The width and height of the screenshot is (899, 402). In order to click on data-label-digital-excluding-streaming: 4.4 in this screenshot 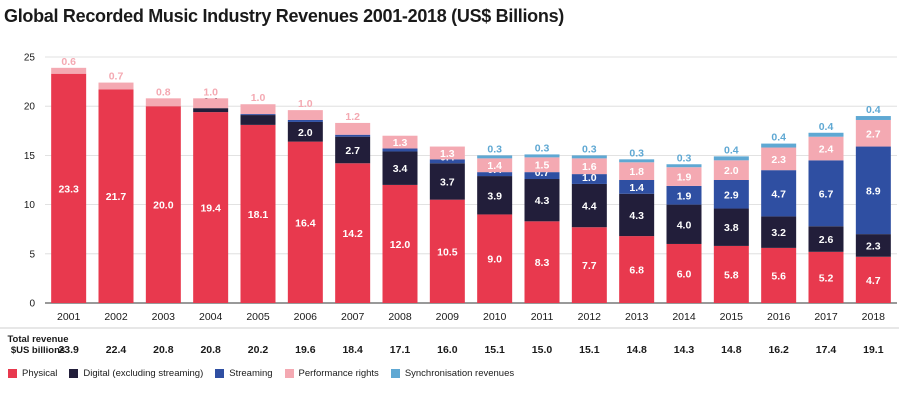, I will do `click(589, 207)`.